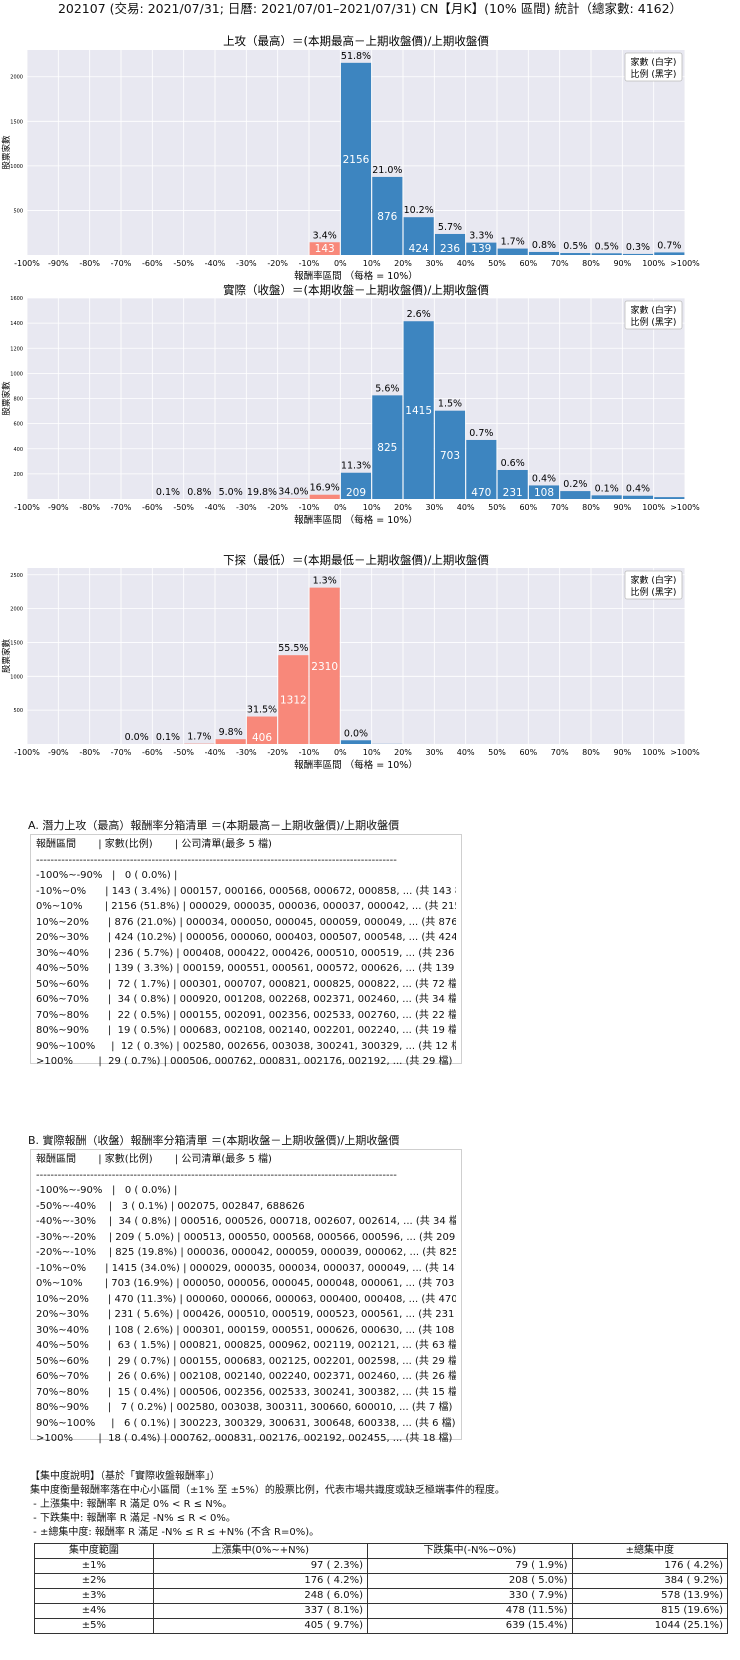 Image resolution: width=740 pixels, height=1660 pixels. What do you see at coordinates (16, 299) in the screenshot?
I see `y-tick-label: 1600` at bounding box center [16, 299].